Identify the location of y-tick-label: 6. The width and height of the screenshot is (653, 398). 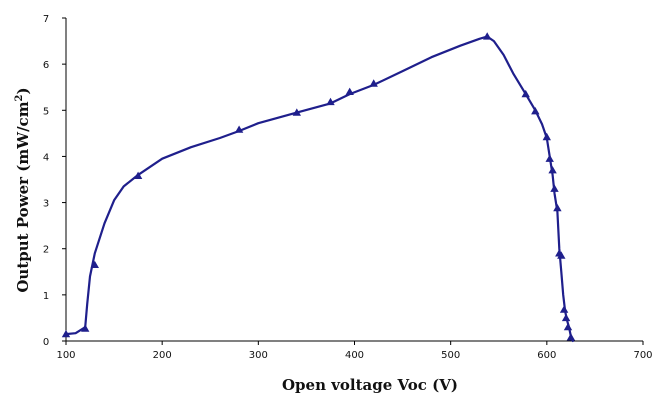
(46, 65).